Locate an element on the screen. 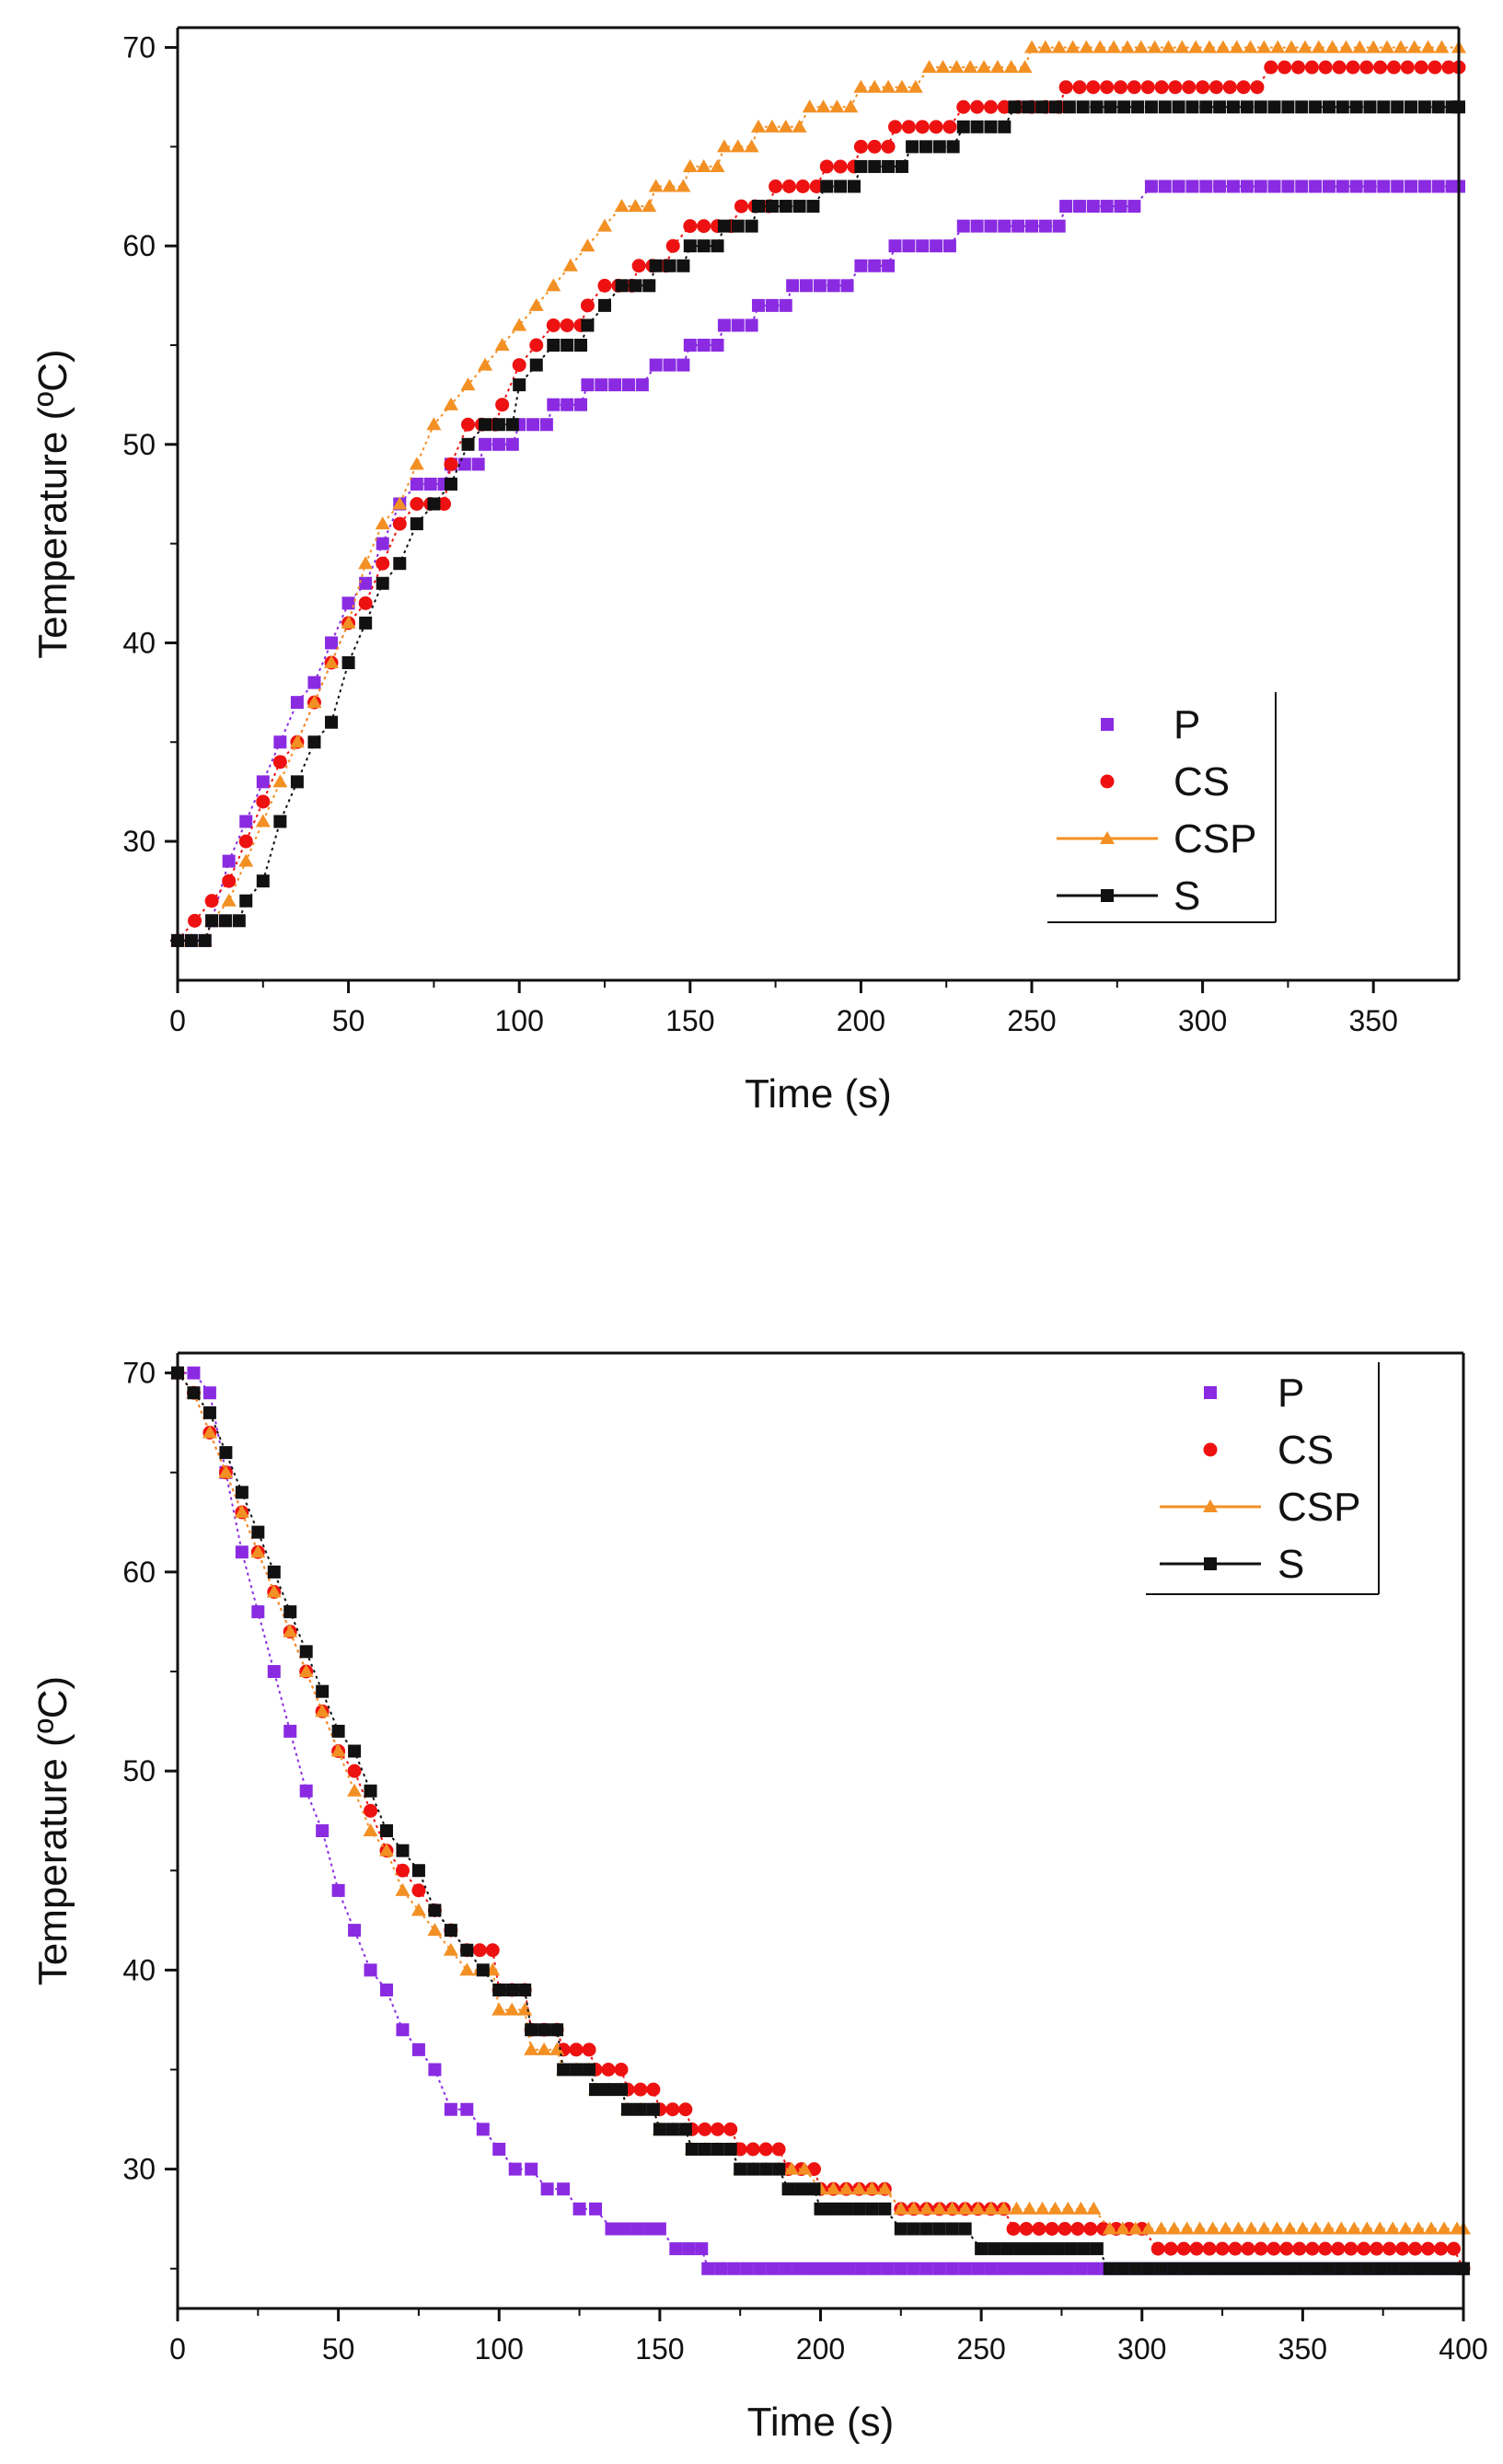 The height and width of the screenshot is (2464, 1503). legend-label: P is located at coordinates (1187, 724).